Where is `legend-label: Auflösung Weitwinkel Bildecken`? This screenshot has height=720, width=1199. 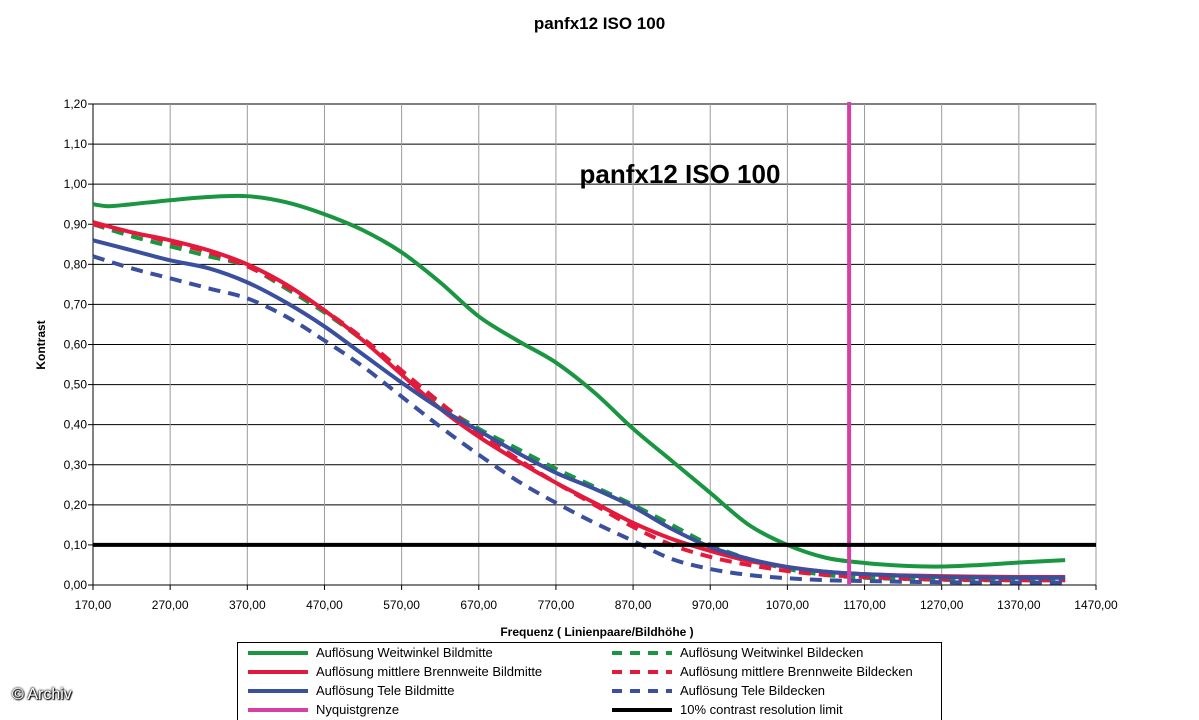
legend-label: Auflösung Weitwinkel Bildecken is located at coordinates (772, 652).